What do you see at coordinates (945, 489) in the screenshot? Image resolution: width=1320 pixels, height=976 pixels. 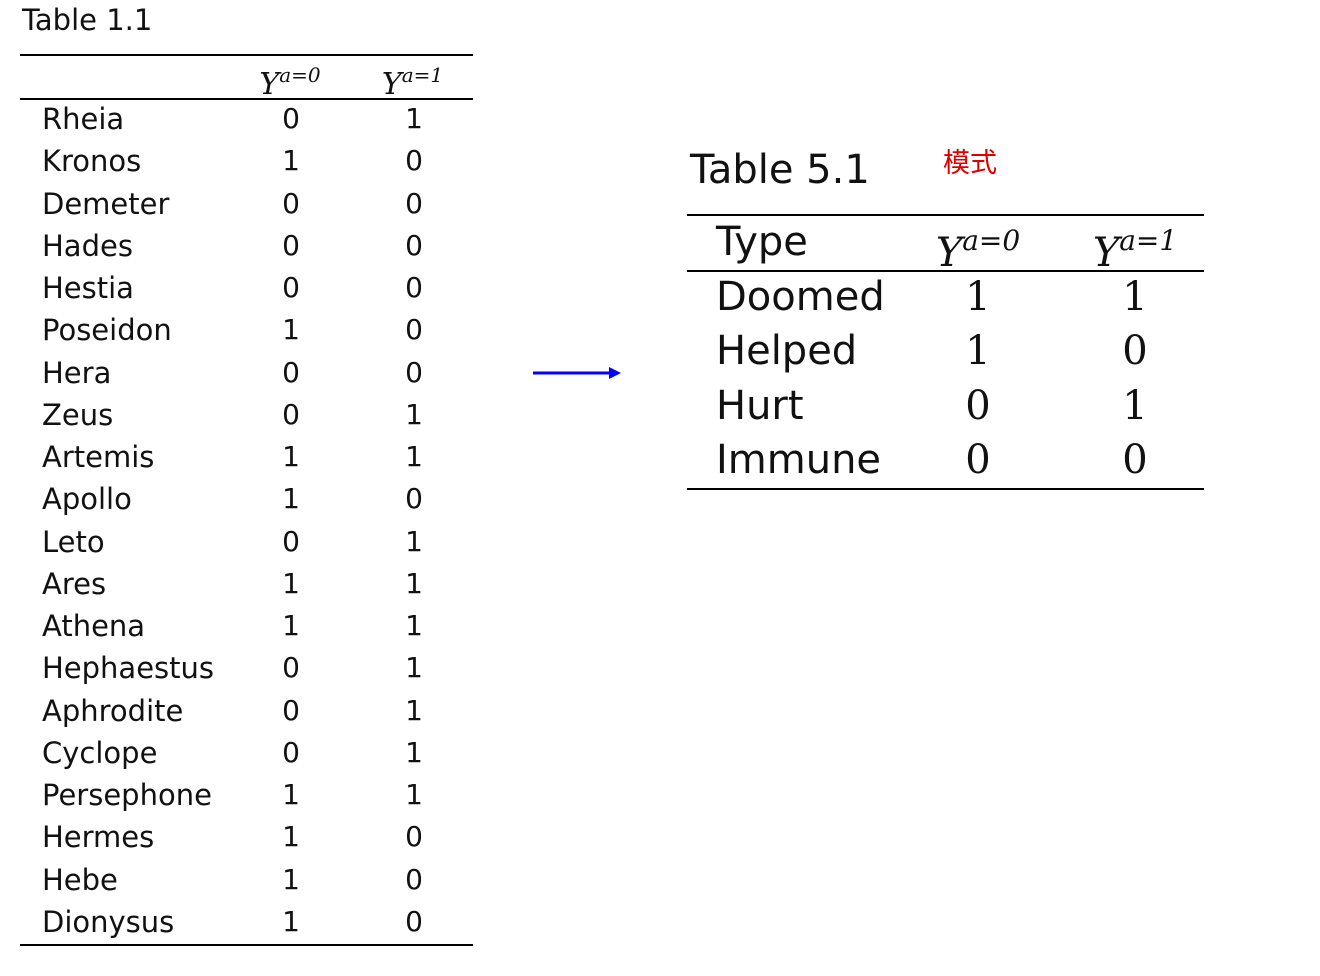 I see `table-5-1-bottom-rule` at bounding box center [945, 489].